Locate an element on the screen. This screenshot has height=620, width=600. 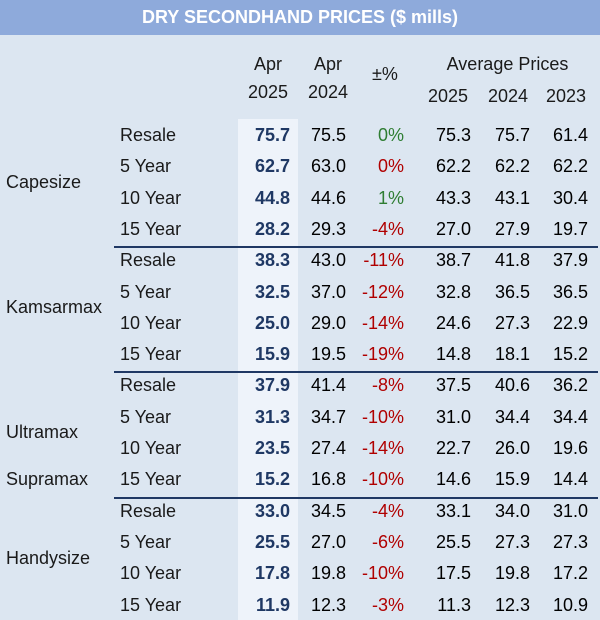
price-cell: 15.2 is located at coordinates (570, 354).